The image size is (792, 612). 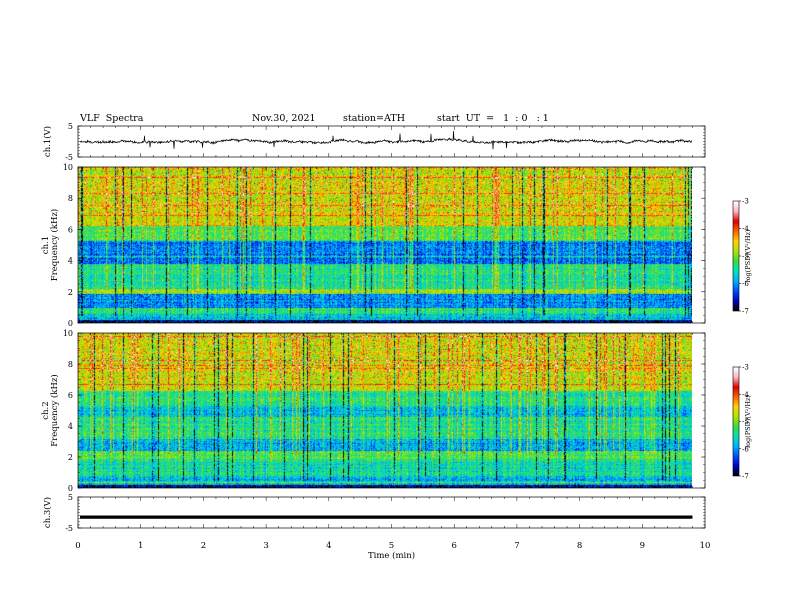 I want to click on x-tick-label: 5, so click(x=391, y=546).